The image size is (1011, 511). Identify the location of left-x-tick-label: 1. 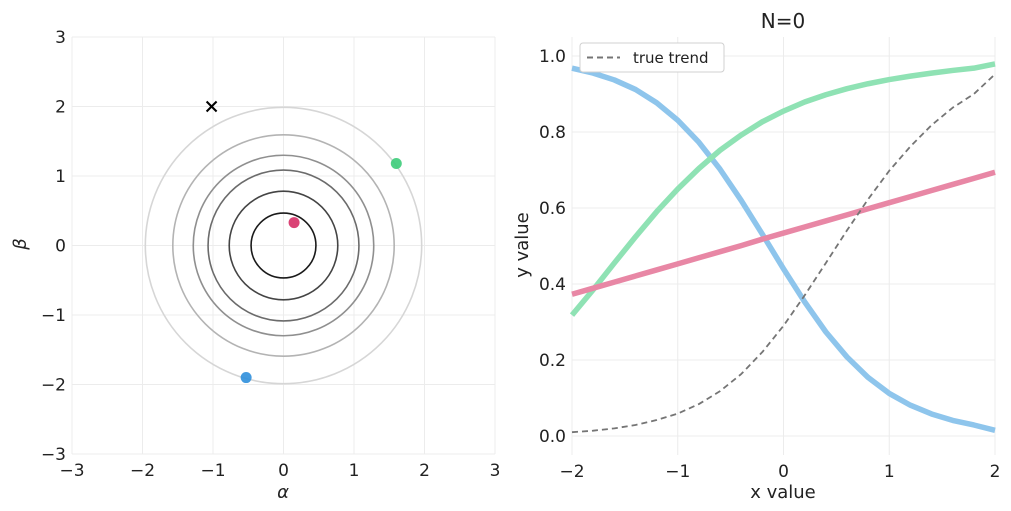
(354, 471).